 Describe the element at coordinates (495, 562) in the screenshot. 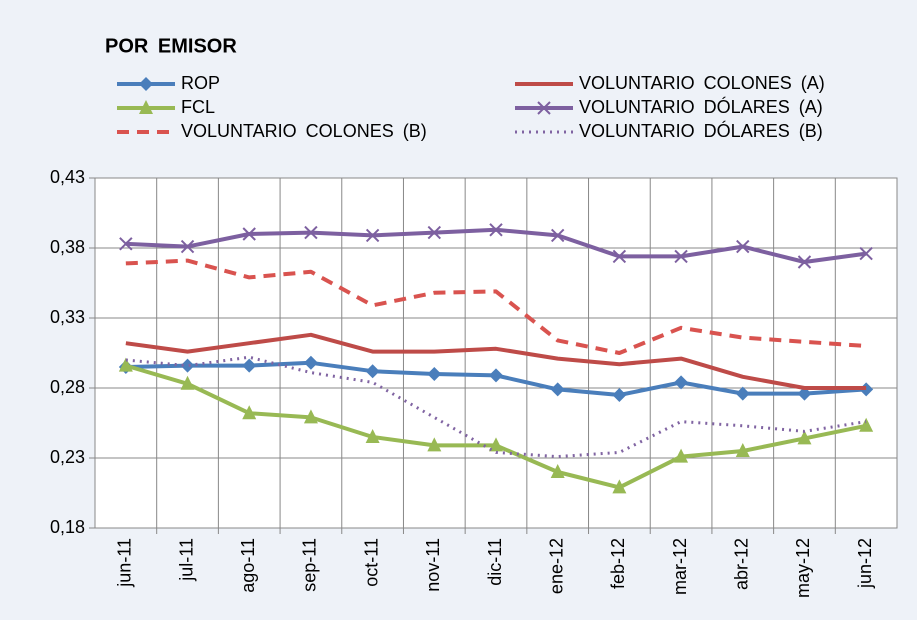

I see `x-tick-label: dic-11` at that location.